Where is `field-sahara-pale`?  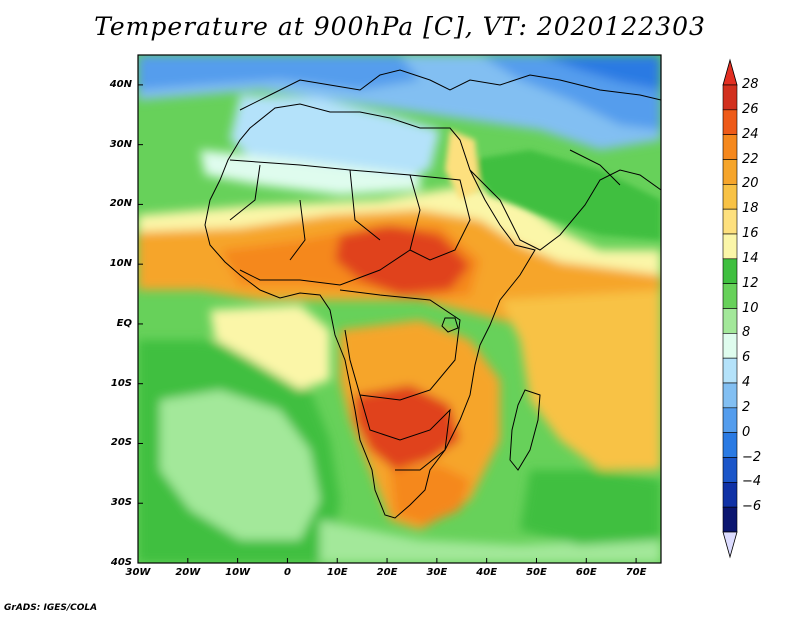
field-sahara-pale is located at coordinates (310, 172).